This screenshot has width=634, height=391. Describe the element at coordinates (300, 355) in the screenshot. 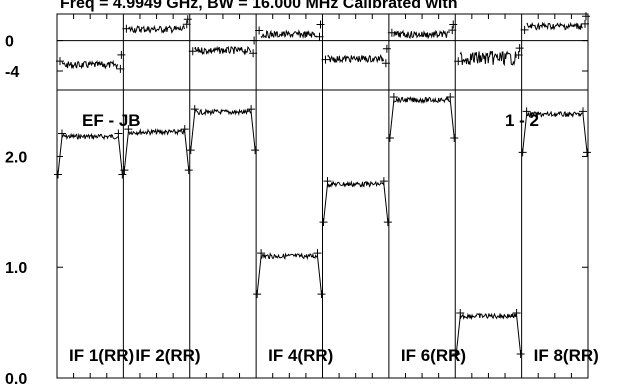

I see `if-label: IF 4(RR)` at that location.